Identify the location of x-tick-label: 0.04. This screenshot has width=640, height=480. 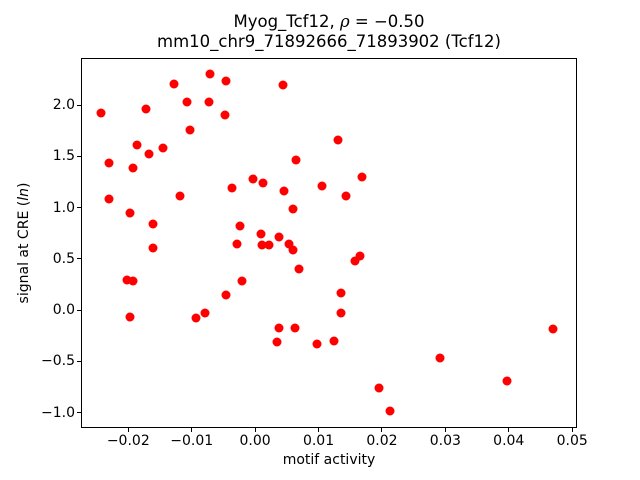
(509, 441).